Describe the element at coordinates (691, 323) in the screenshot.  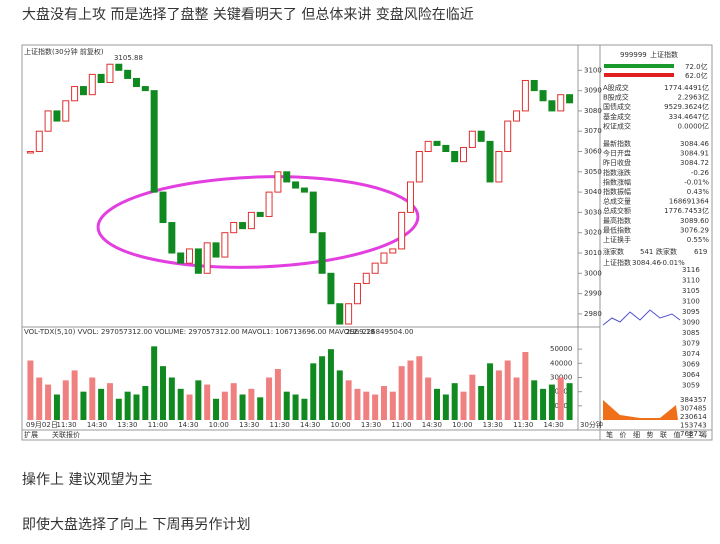
I see `mini-tick: 3090` at that location.